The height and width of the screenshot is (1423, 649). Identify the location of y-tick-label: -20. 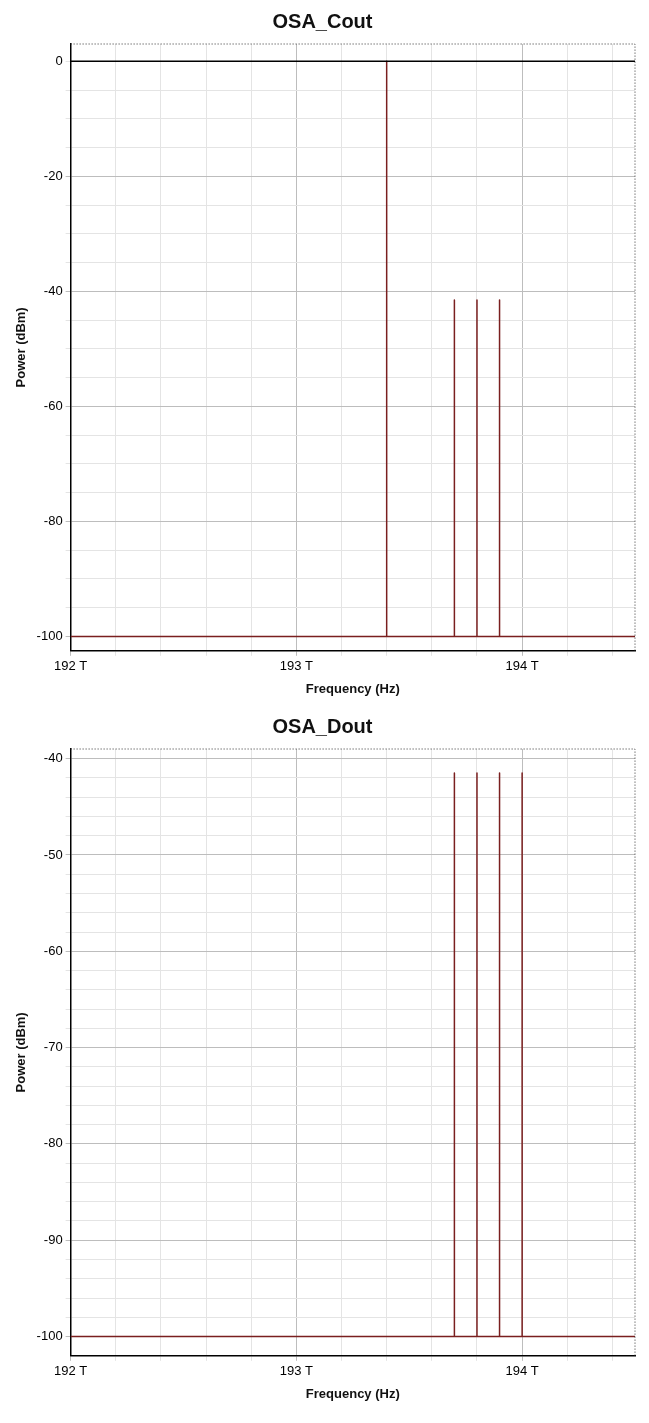
(53, 175).